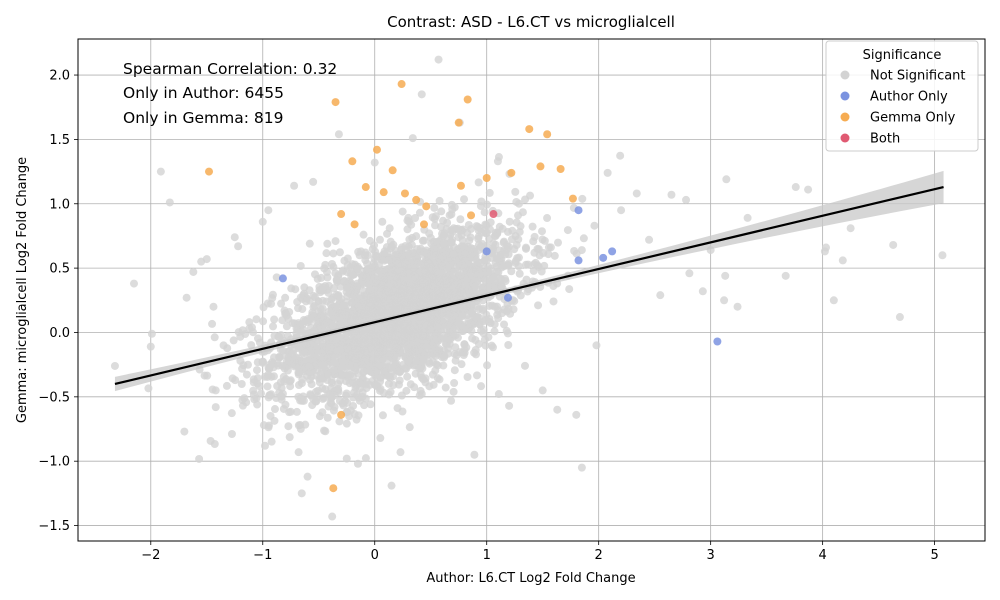 The width and height of the screenshot is (1000, 600). I want to click on y-axis-label: Gemma: microglialcell Log2 Fold Change, so click(22, 290).